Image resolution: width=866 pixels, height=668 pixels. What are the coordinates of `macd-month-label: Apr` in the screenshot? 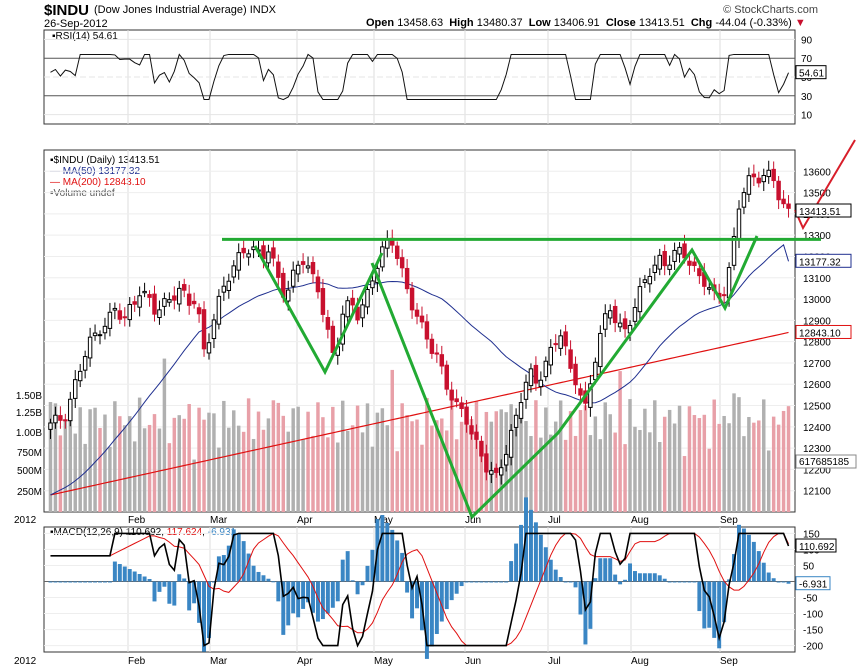 It's located at (305, 661).